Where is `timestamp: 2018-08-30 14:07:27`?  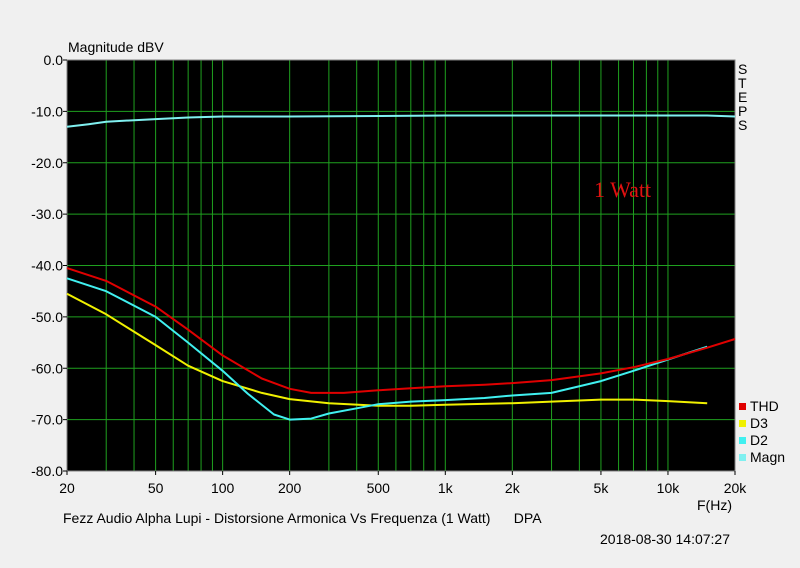 timestamp: 2018-08-30 14:07:27 is located at coordinates (665, 539).